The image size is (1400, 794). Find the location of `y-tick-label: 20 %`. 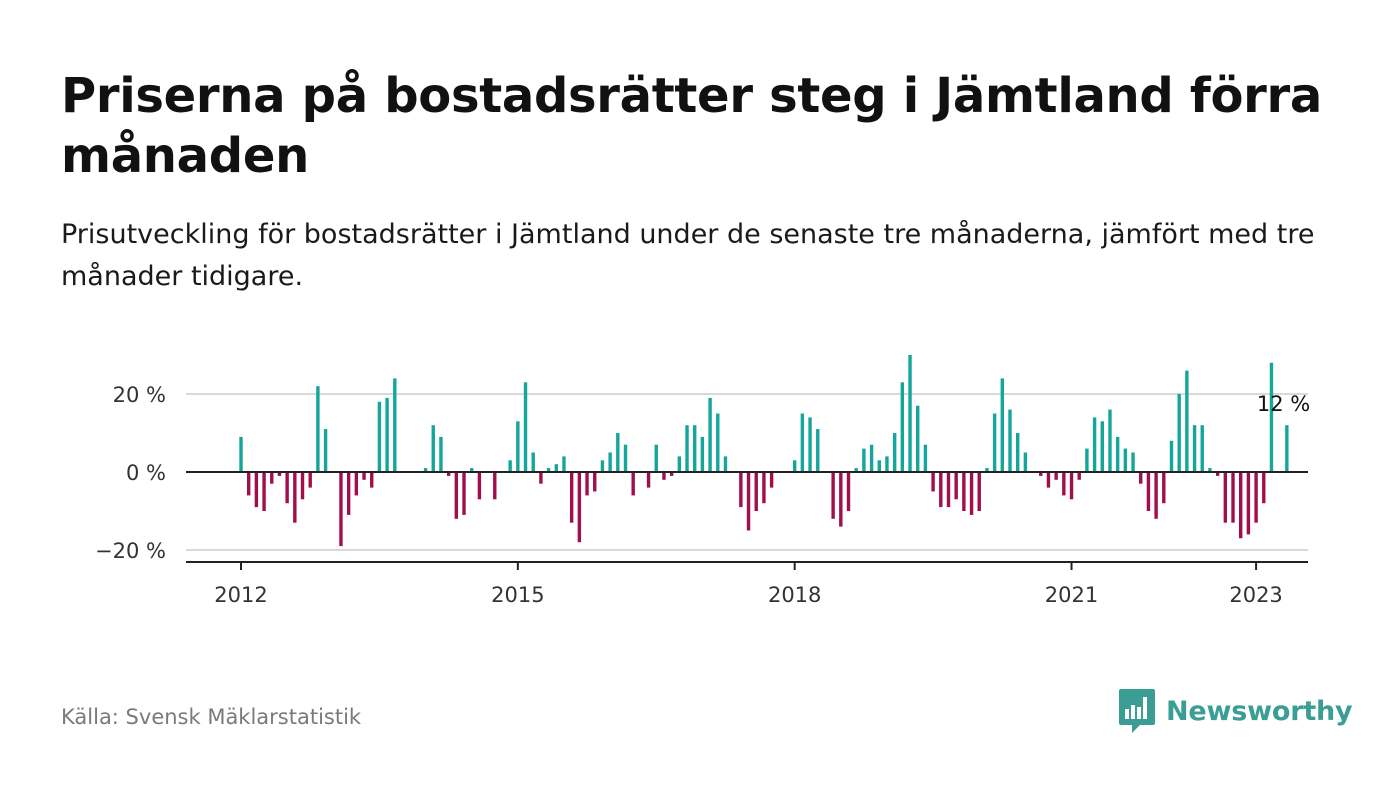

y-tick-label: 20 % is located at coordinates (139, 395).